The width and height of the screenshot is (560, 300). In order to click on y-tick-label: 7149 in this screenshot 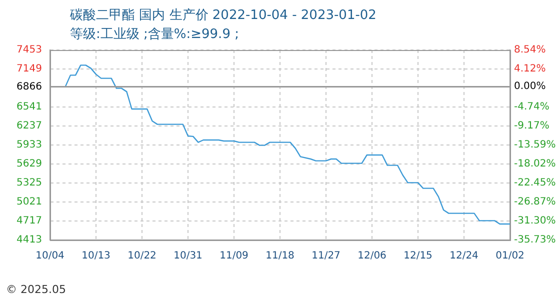, I will do `click(29, 69)`.